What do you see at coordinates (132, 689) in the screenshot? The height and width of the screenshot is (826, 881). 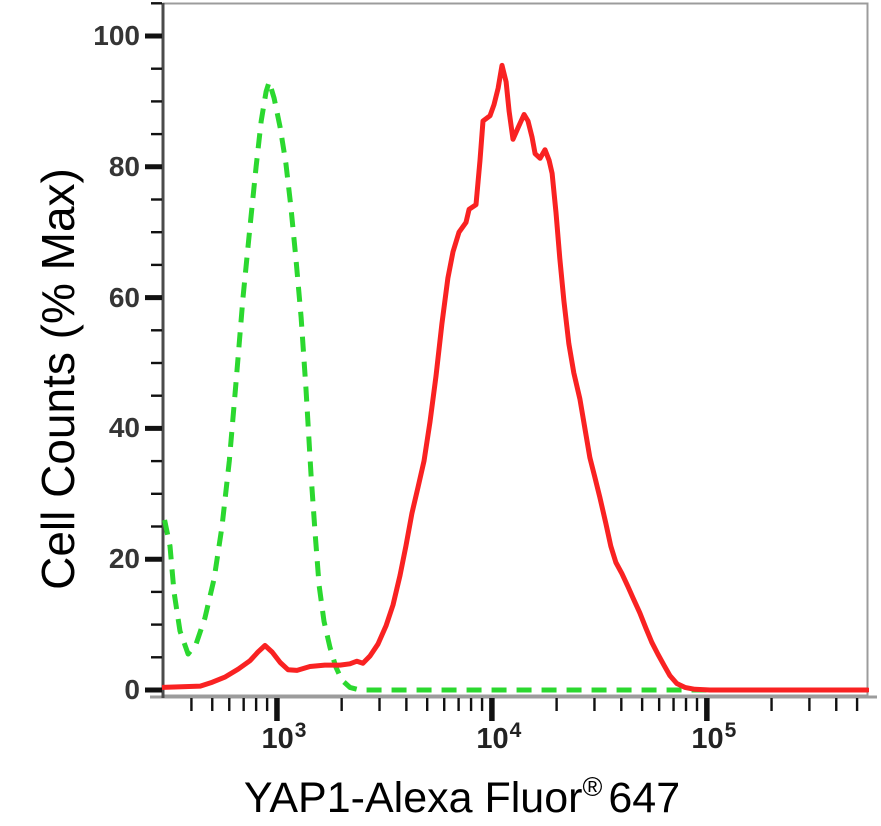 I see `y-tick-label-0: 0` at bounding box center [132, 689].